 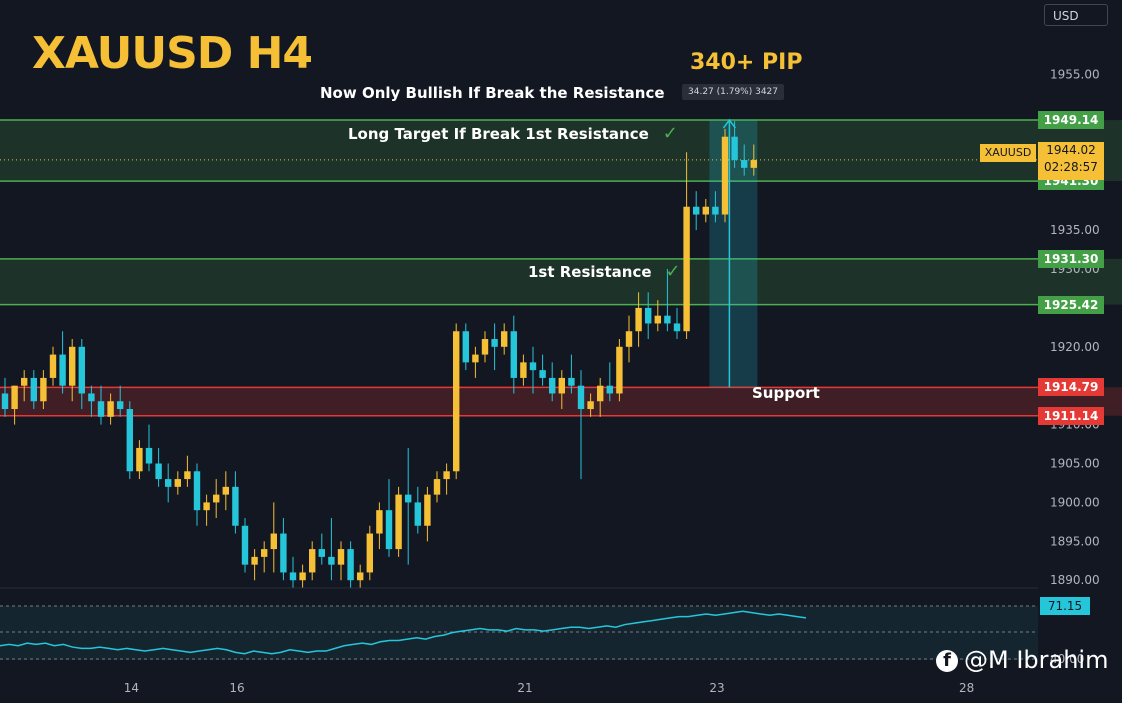 I want to click on watermark: f @M Ibrahim, so click(x=1022, y=660).